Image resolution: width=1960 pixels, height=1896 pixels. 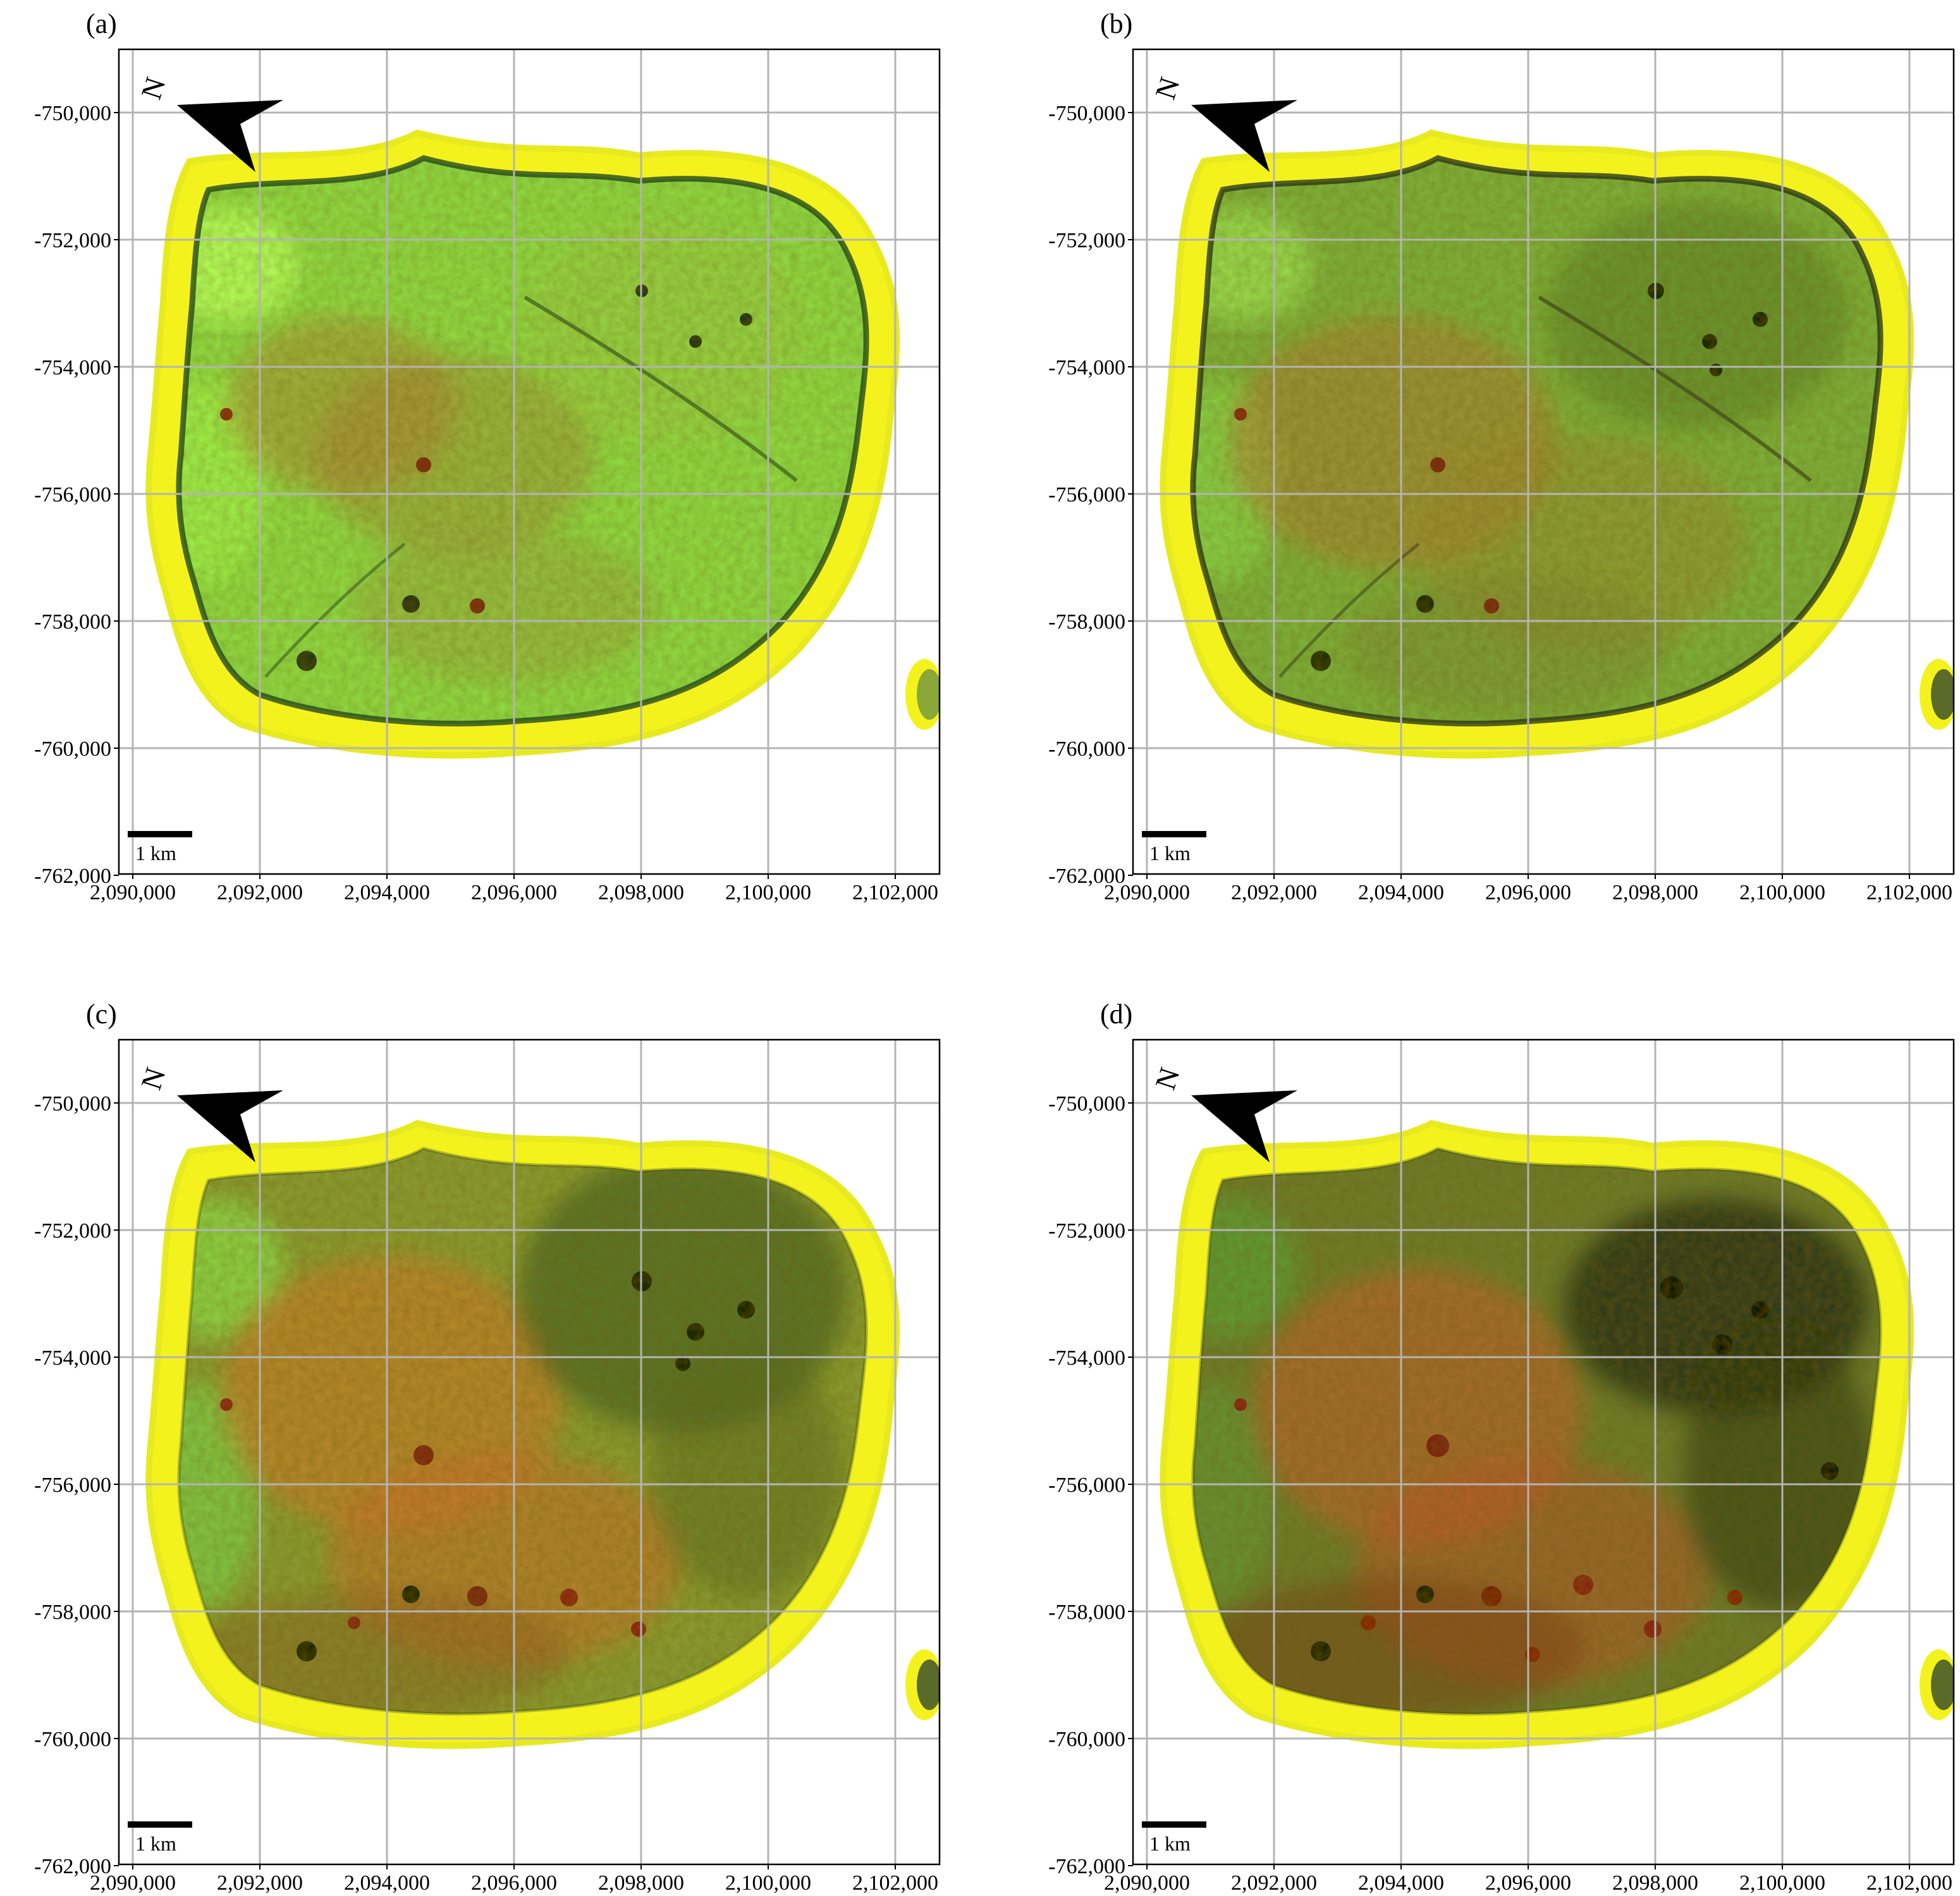 I want to click on y-tick-label: -756,000, so click(x=1086, y=1486).